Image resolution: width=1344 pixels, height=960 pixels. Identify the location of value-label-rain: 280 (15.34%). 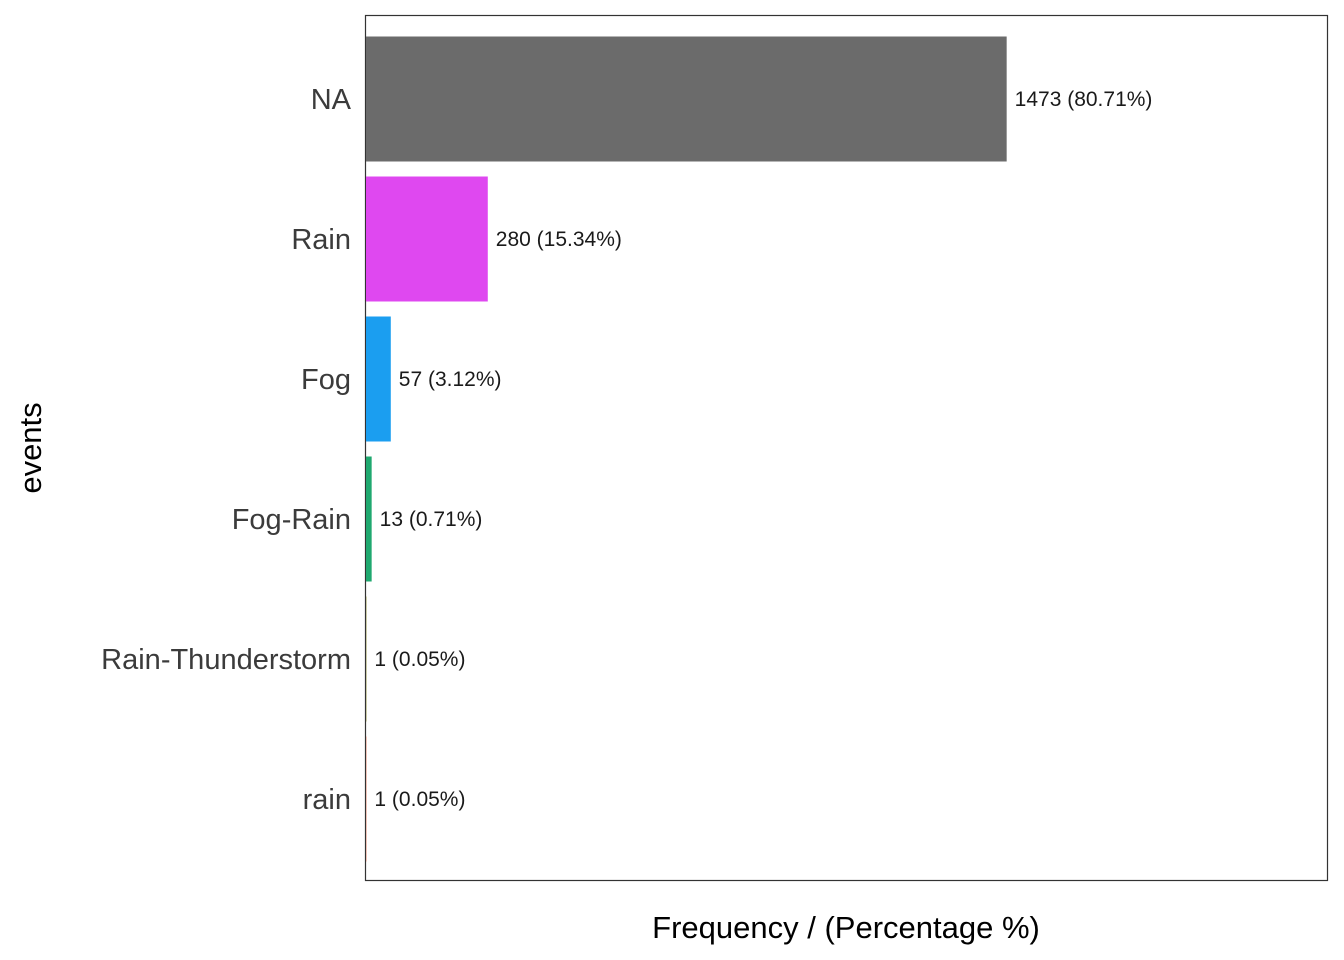
(559, 239).